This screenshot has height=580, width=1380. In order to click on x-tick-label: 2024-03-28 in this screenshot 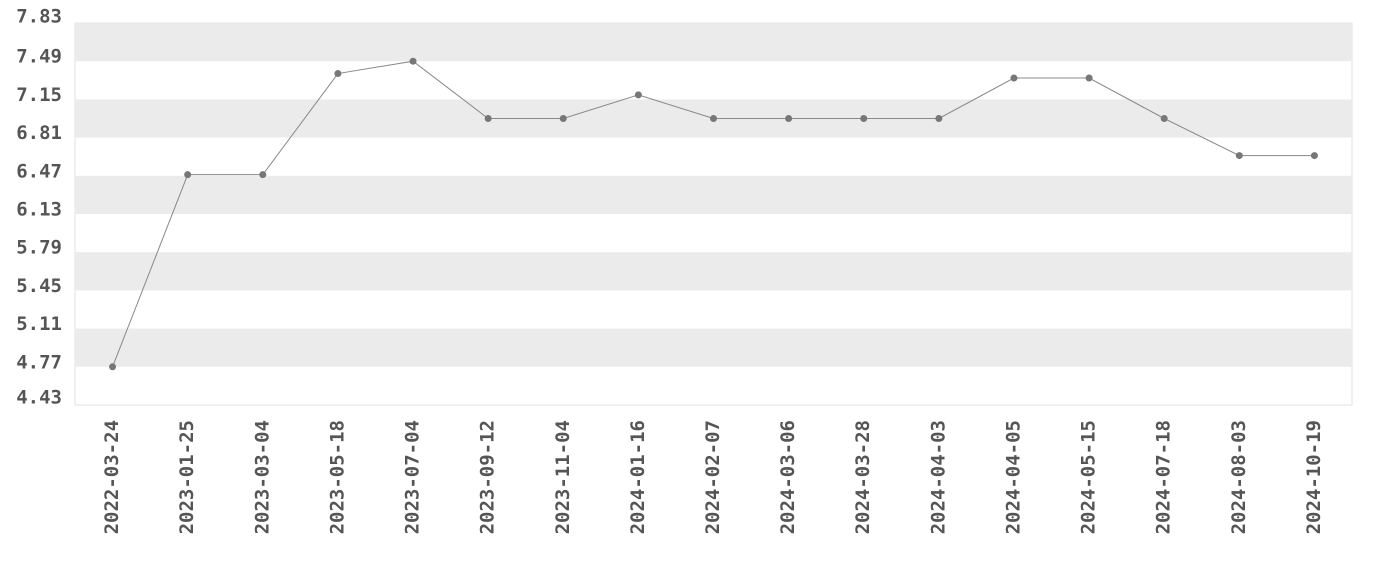, I will do `click(863, 477)`.